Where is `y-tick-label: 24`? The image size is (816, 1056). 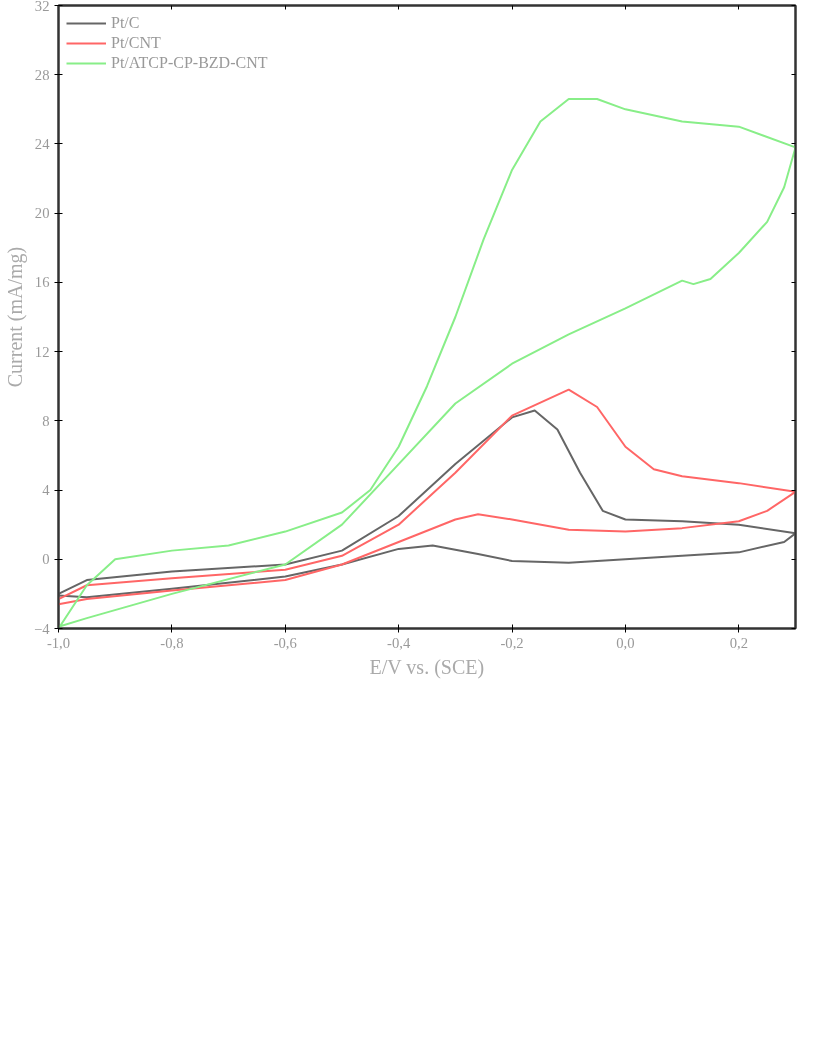
y-tick-label: 24 is located at coordinates (42, 143).